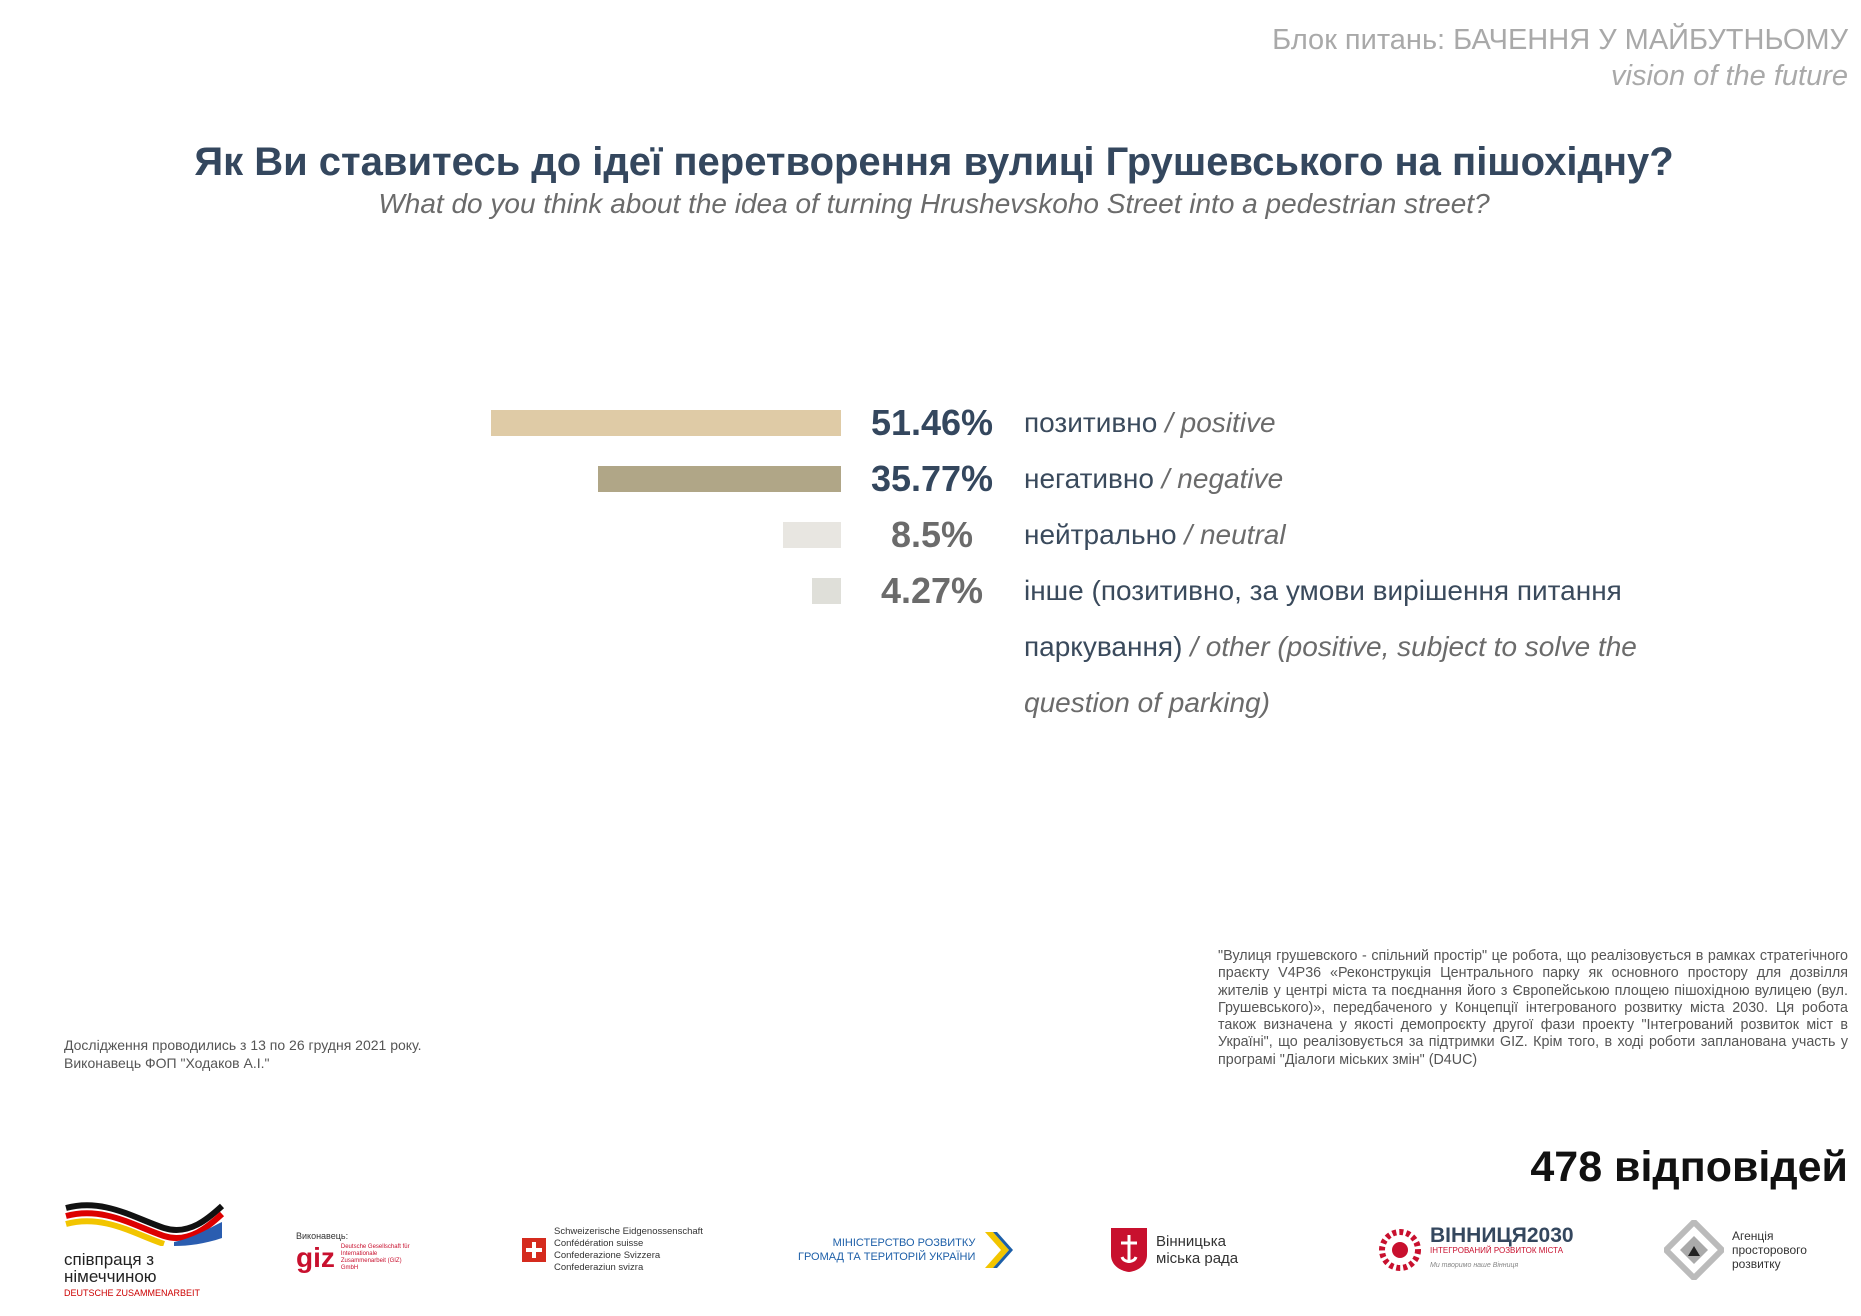 The image size is (1861, 1316). I want to click on category-uk: нейтрально, so click(1100, 534).